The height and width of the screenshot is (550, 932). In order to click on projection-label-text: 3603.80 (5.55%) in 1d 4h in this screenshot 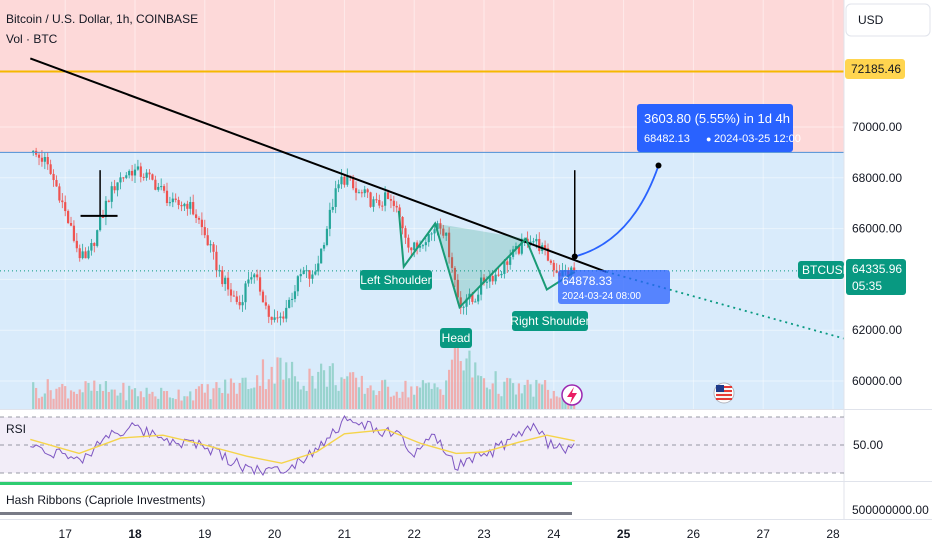, I will do `click(717, 118)`.